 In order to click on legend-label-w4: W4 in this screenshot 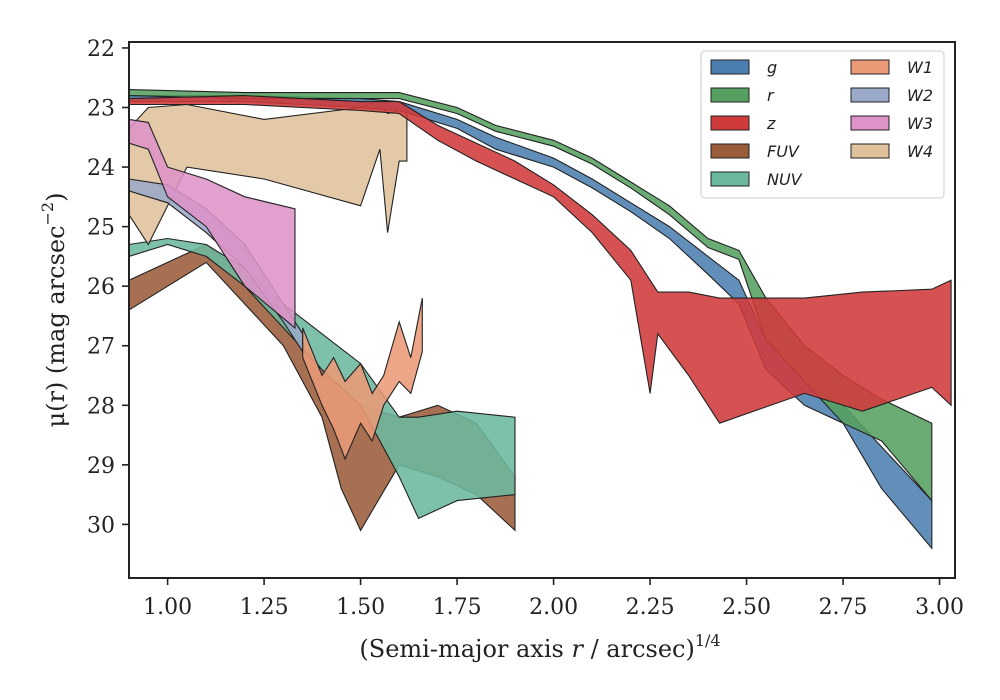, I will do `click(920, 151)`.